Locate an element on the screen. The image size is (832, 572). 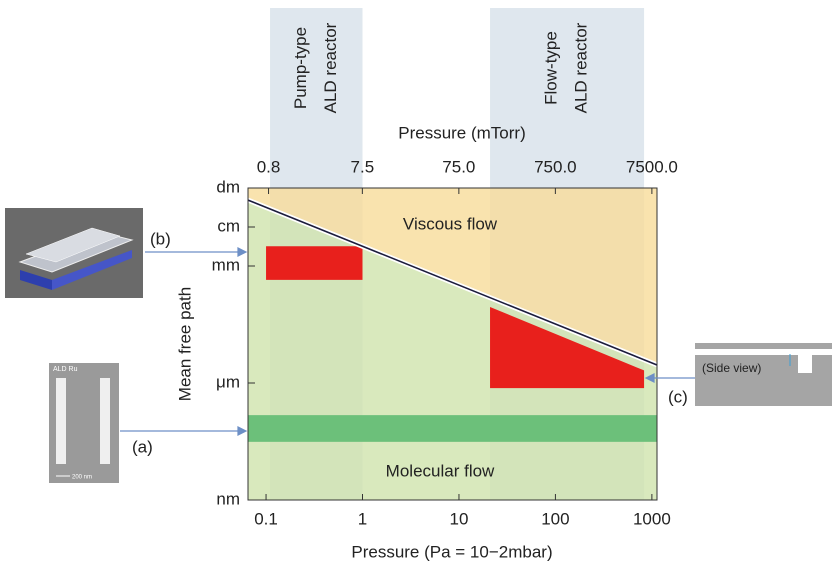
x2-tick-label: 7500.0 is located at coordinates (652, 166).